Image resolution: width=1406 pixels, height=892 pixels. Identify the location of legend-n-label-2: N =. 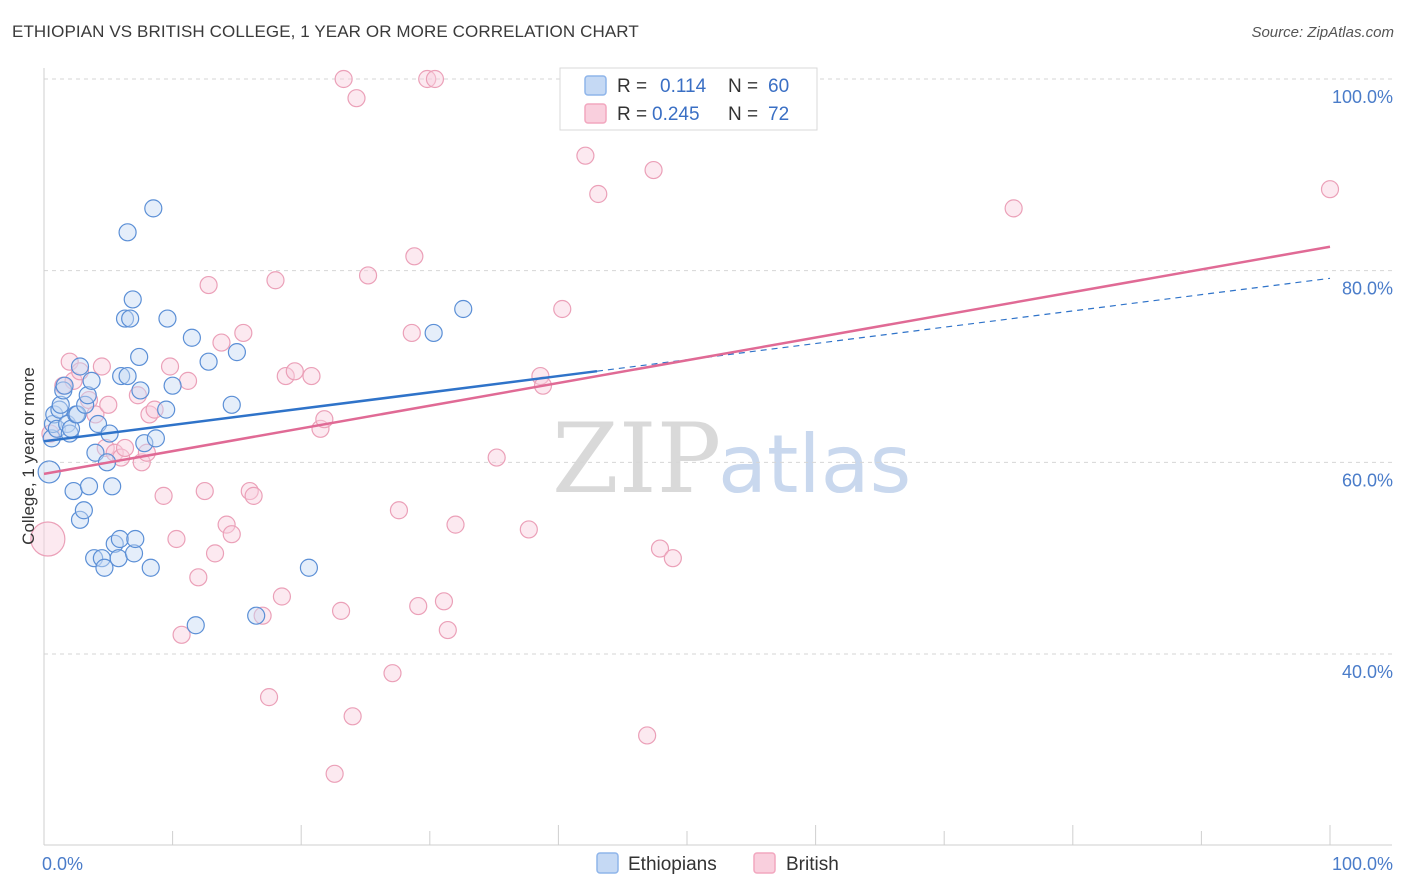
(743, 114).